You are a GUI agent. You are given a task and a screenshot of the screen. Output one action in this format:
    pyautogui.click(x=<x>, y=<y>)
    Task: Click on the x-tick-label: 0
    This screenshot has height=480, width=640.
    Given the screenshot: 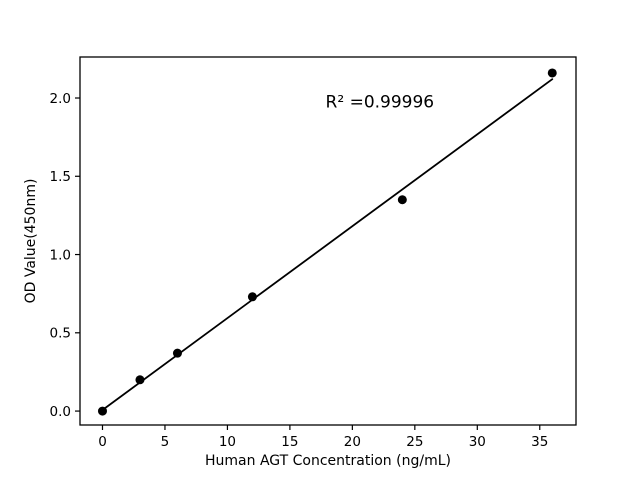 What is the action you would take?
    pyautogui.click(x=102, y=442)
    